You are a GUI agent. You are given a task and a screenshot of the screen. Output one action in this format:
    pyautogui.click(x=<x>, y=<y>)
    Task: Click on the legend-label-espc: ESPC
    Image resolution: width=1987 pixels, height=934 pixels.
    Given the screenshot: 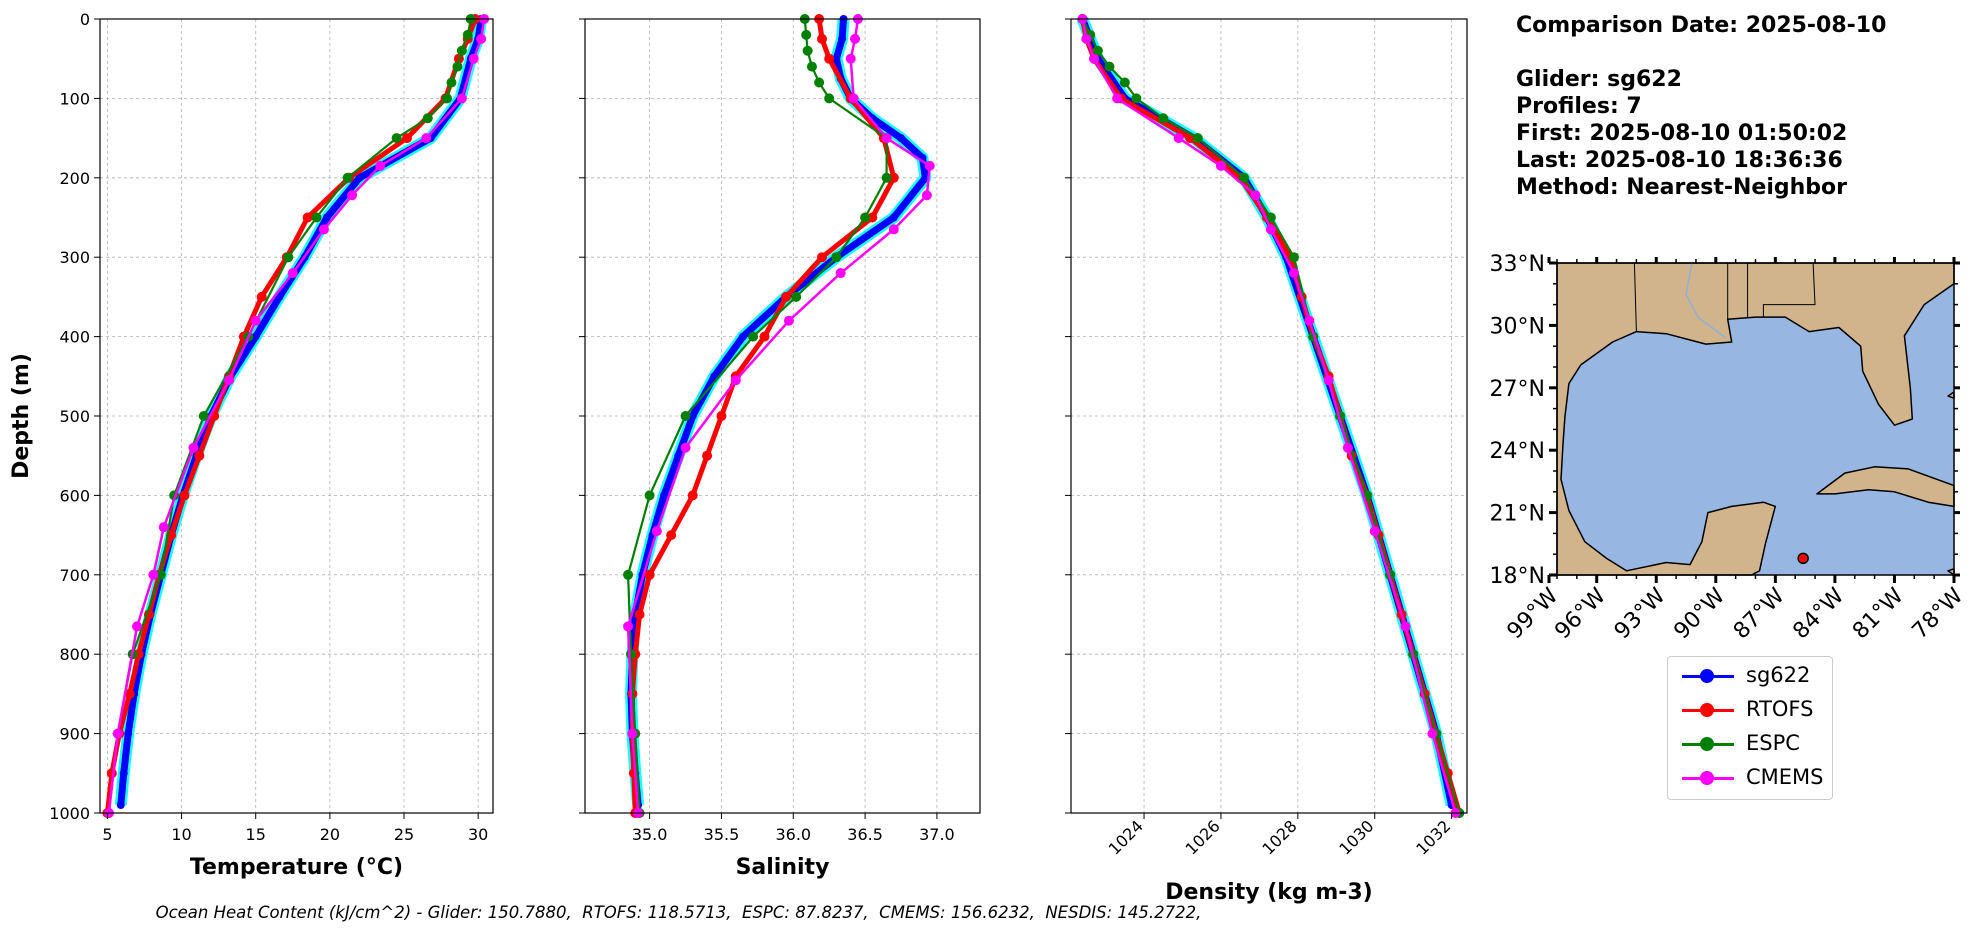 What is the action you would take?
    pyautogui.click(x=1773, y=743)
    